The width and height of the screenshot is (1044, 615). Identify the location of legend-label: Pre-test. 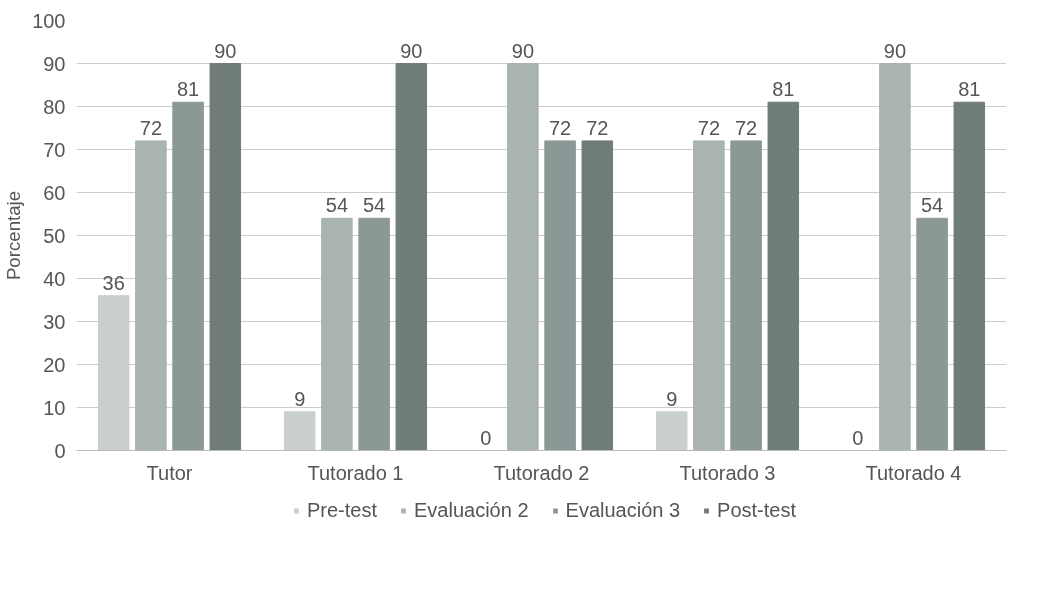
(342, 510).